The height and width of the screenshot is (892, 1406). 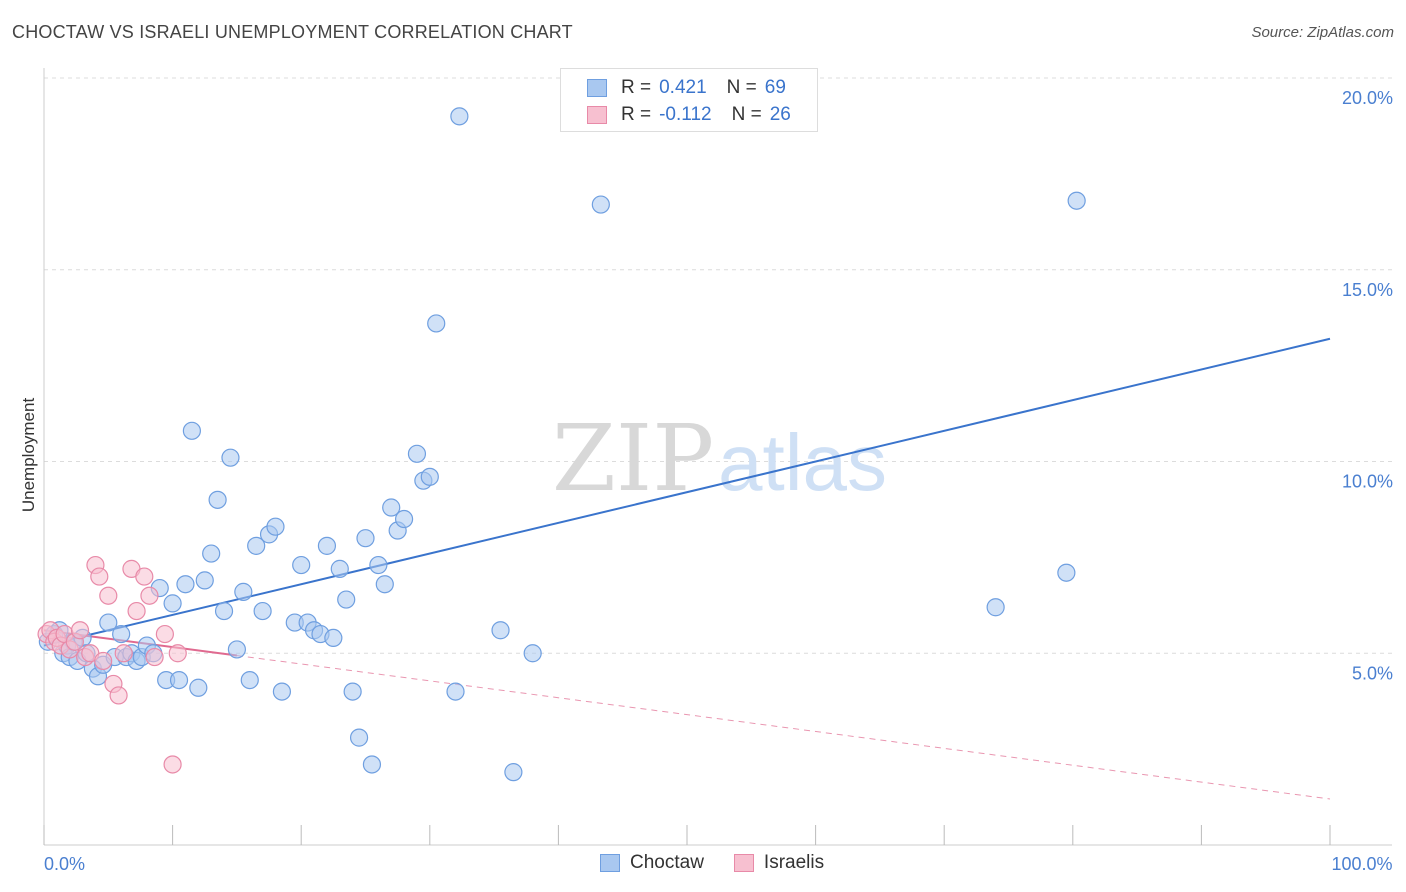 I want to click on legend-row-israelis: R = -0.112 N = 26, so click(x=689, y=115).